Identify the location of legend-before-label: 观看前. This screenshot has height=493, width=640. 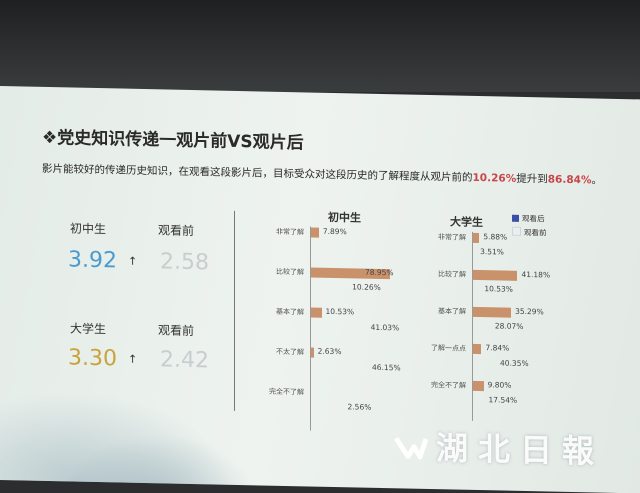
(535, 232).